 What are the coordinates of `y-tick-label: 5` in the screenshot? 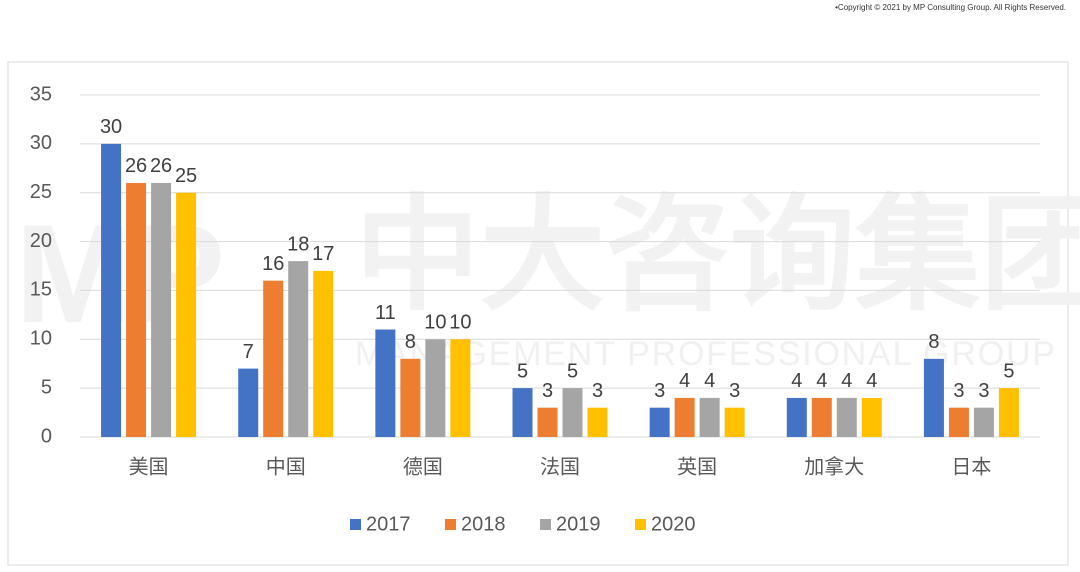 It's located at (46, 387).